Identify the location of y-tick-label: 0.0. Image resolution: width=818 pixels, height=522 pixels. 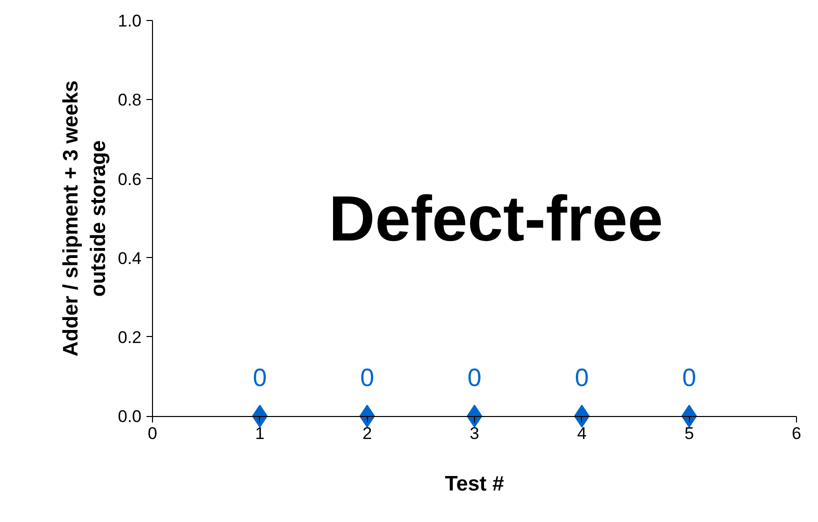
(130, 416).